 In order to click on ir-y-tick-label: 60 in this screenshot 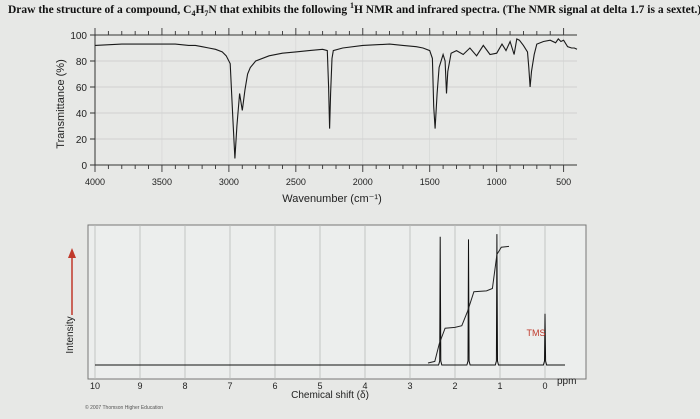, I will do `click(82, 88)`.